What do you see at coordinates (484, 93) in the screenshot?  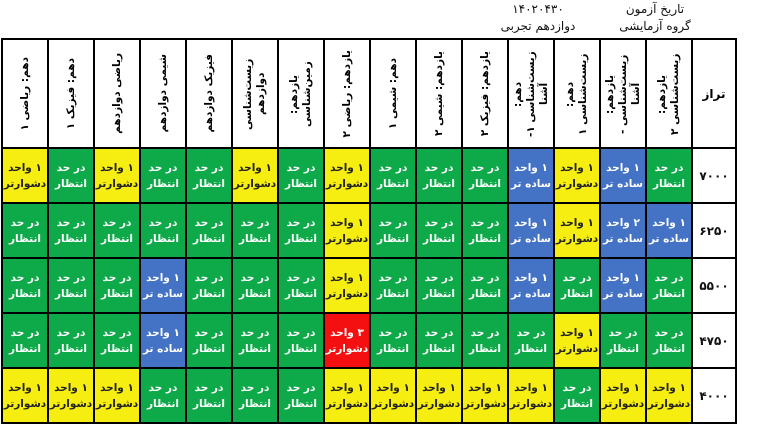 I see `column-header-label: یازدهم: فیزیک ۲` at bounding box center [484, 93].